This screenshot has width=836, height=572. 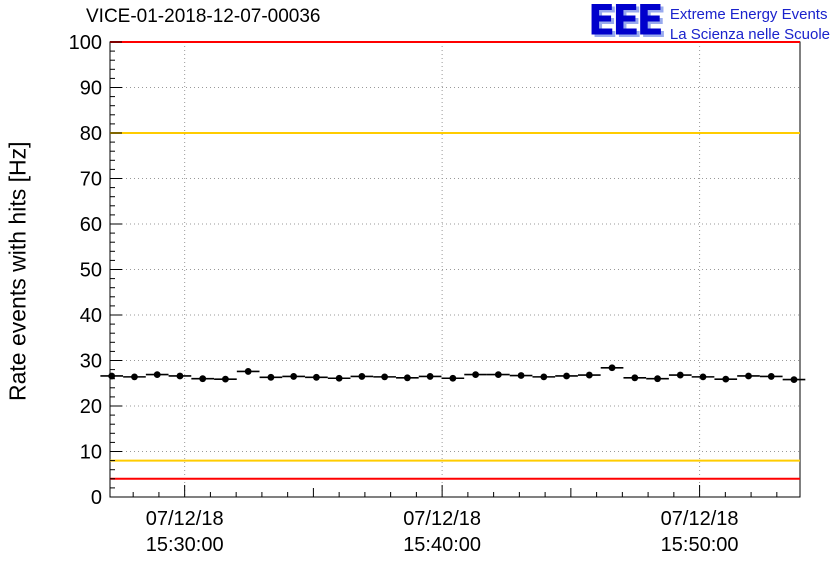 I want to click on y-tick-label: 70, so click(x=91, y=180).